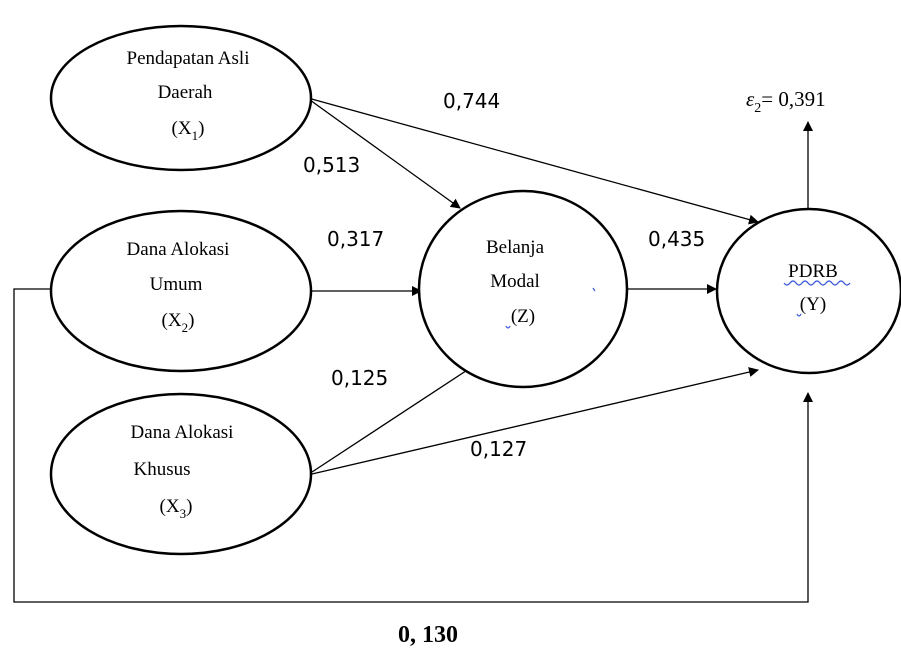 Image resolution: width=901 pixels, height=648 pixels. What do you see at coordinates (176, 284) in the screenshot?
I see `node-x2-line2: Umum` at bounding box center [176, 284].